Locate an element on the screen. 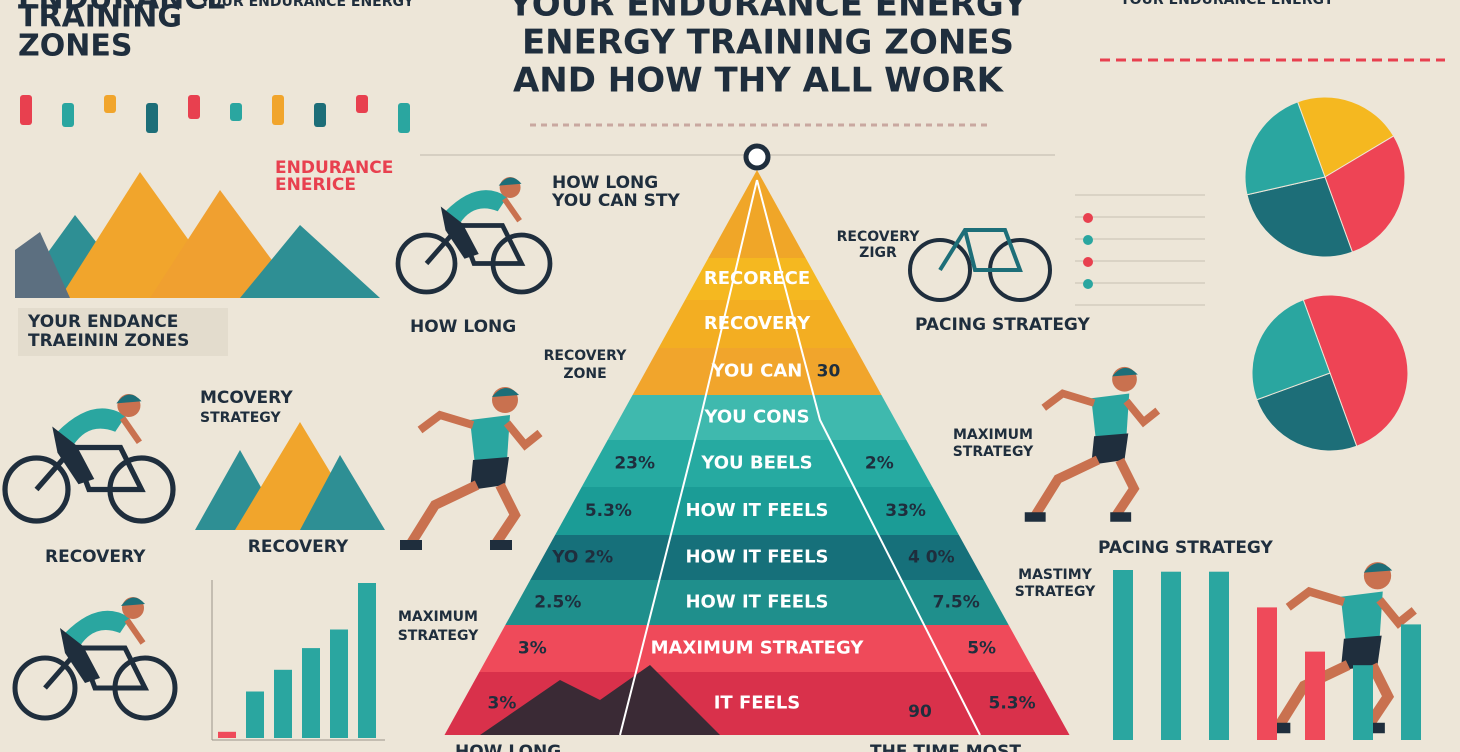  top-left-title: TRAINING is located at coordinates (100, 17).